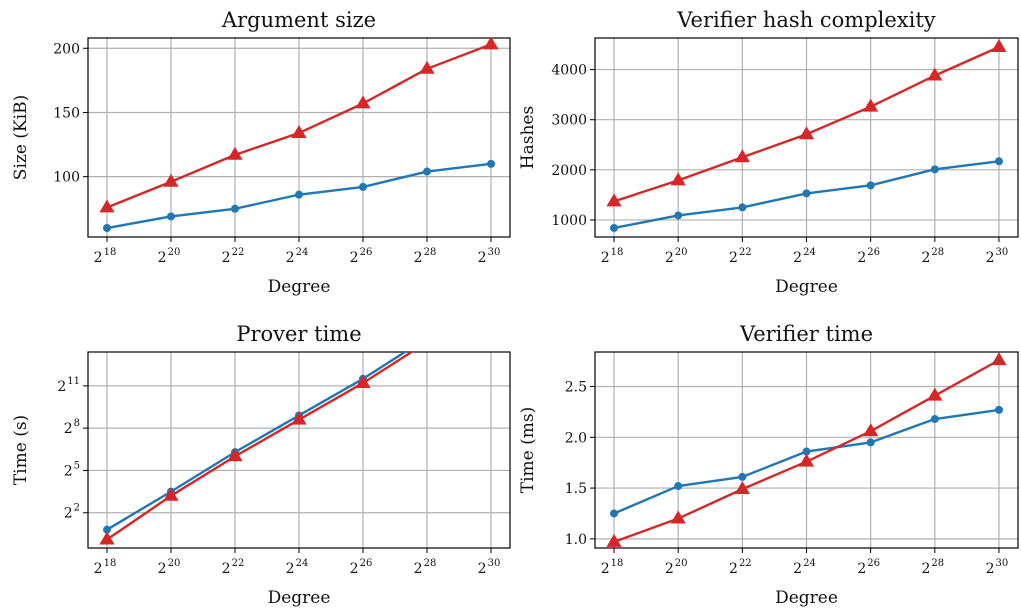  What do you see at coordinates (21, 450) in the screenshot?
I see `y-axis-label: Time (s)` at bounding box center [21, 450].